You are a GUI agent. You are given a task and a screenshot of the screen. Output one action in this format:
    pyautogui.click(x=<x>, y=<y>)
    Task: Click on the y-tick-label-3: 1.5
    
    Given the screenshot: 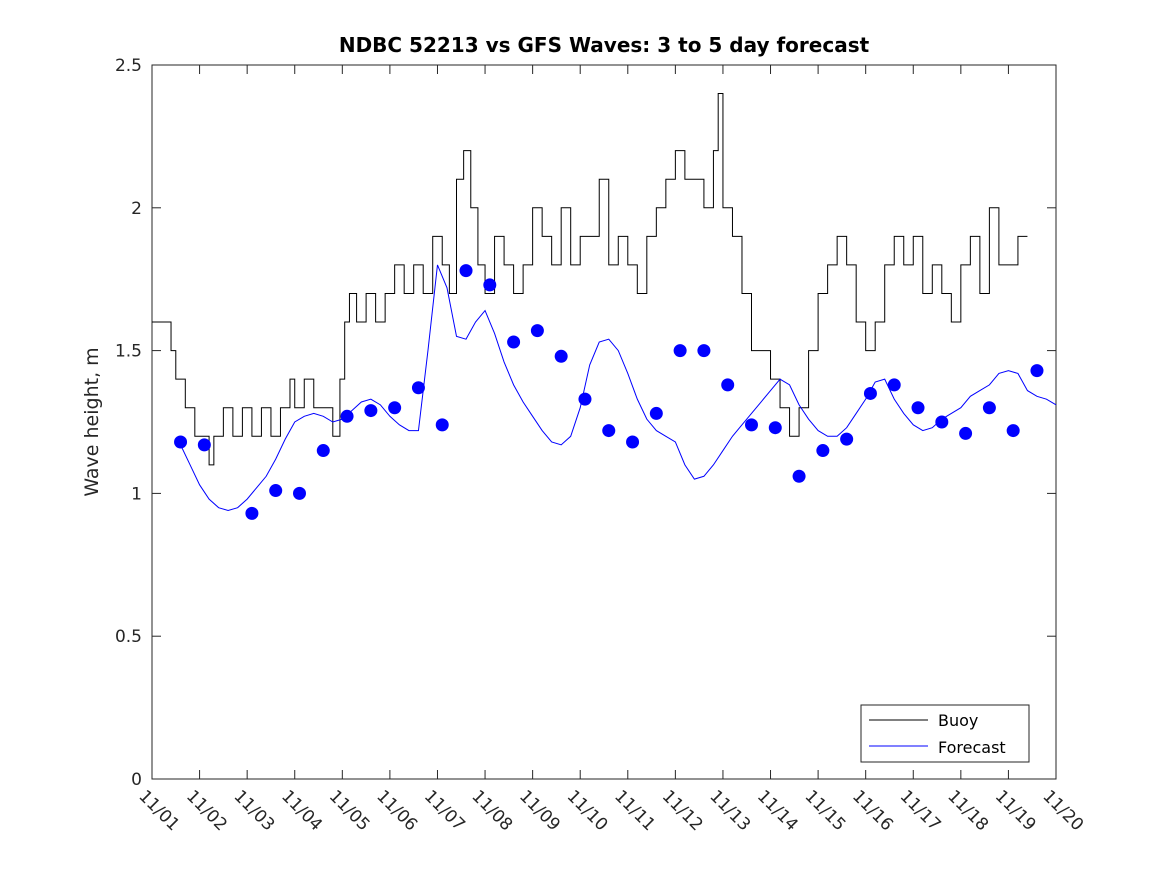 What is the action you would take?
    pyautogui.click(x=128, y=352)
    